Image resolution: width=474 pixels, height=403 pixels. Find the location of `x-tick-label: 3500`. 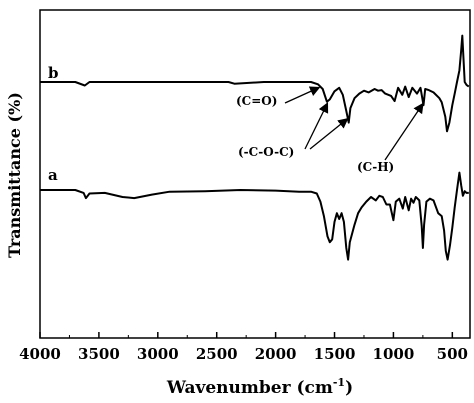

x-tick-label: 3500 is located at coordinates (99, 354).